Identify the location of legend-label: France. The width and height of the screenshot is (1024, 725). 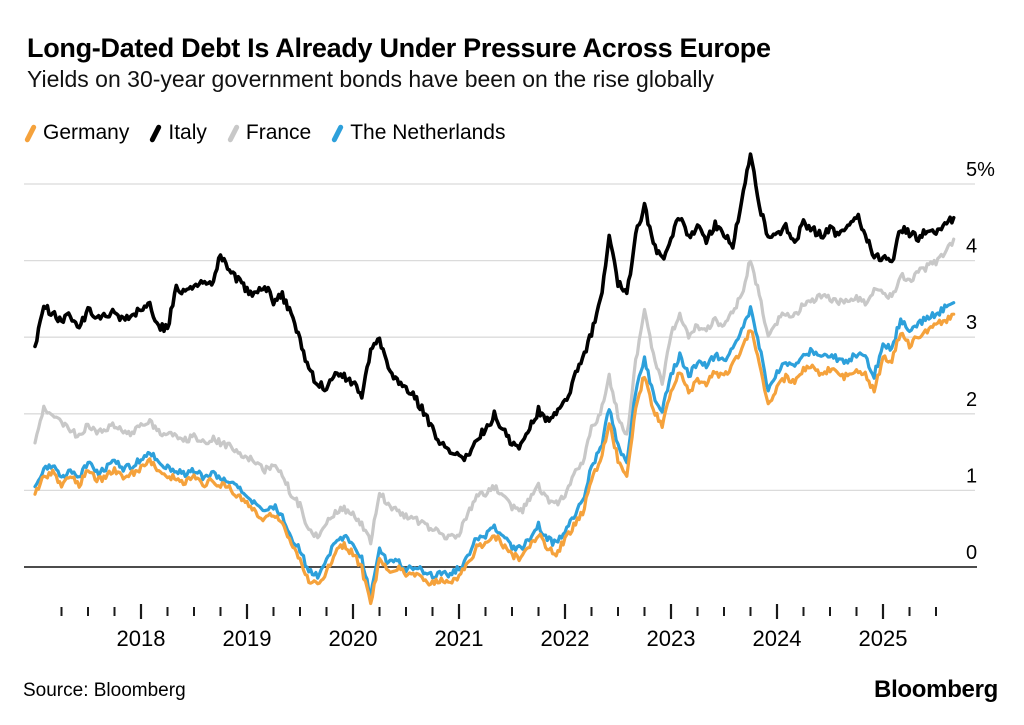
(278, 132).